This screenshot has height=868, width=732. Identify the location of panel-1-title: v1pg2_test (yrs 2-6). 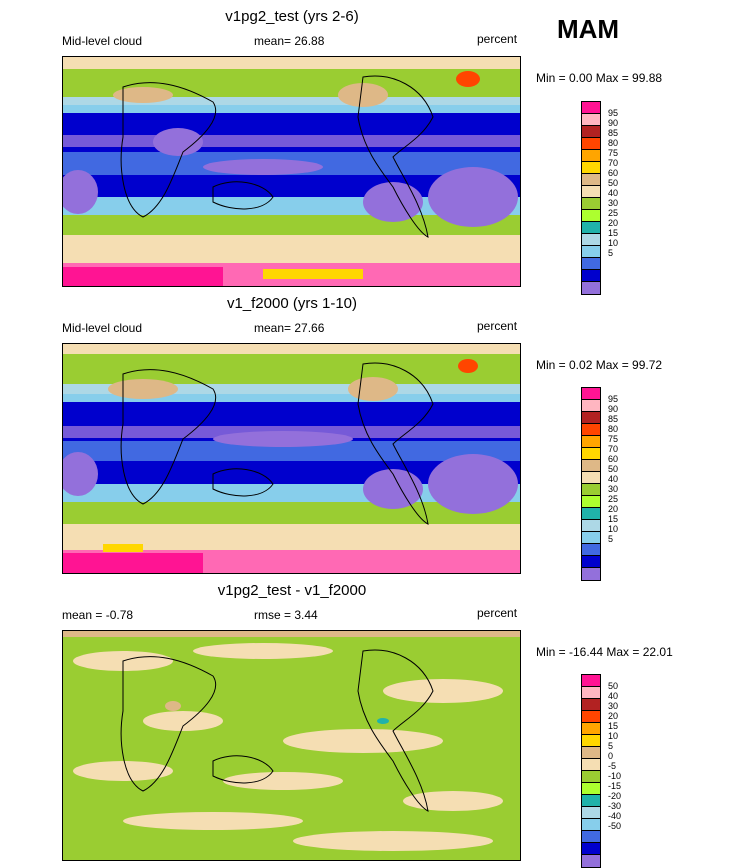
(292, 16).